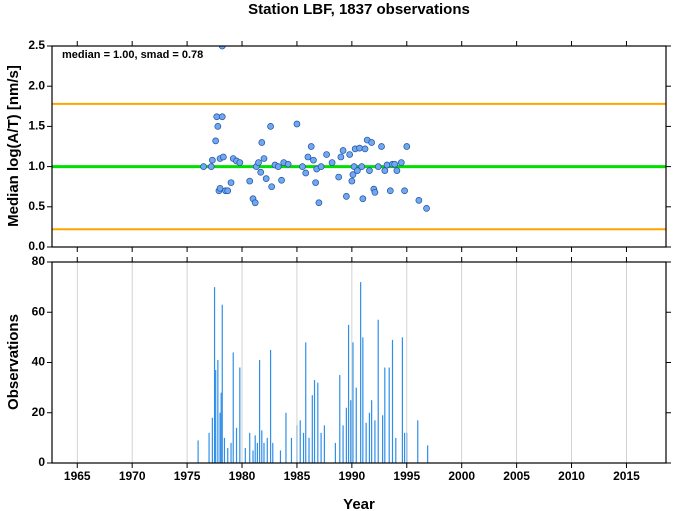  Describe the element at coordinates (36, 45) in the screenshot. I see `y-tick-label: 2.5` at that location.